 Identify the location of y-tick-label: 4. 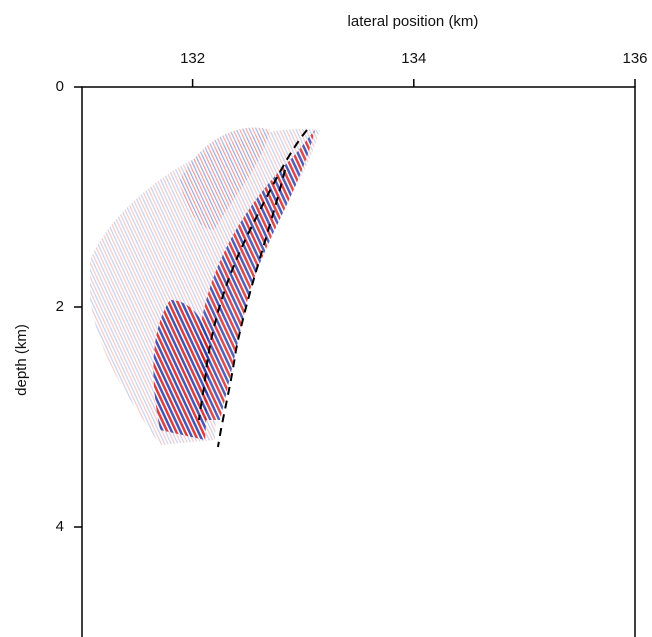
(60, 526).